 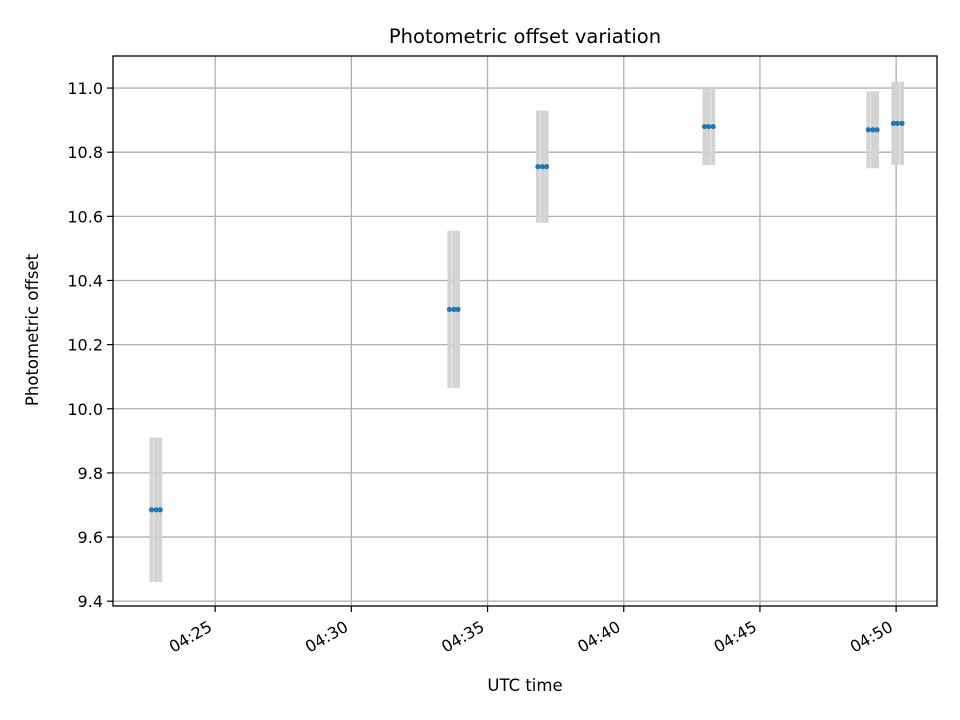 What do you see at coordinates (85, 152) in the screenshot?
I see `y-tick-label: 10.8` at bounding box center [85, 152].